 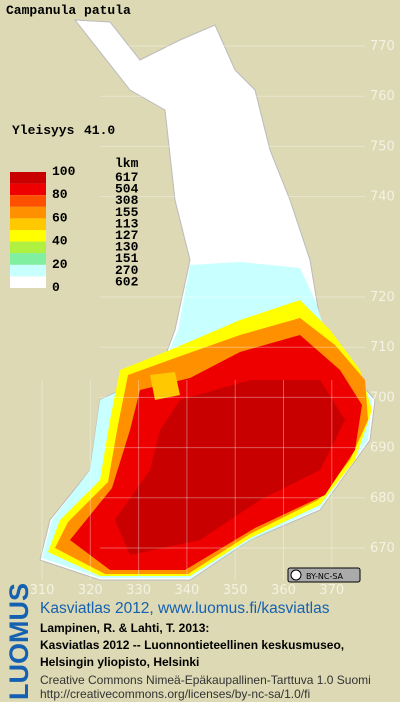 What do you see at coordinates (230, 467) in the screenshot?
I see `zone-max` at bounding box center [230, 467].